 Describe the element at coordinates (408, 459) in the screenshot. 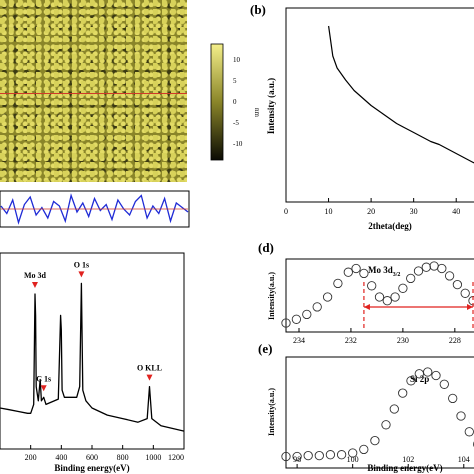

I see `x-tick-label: 102` at that location.